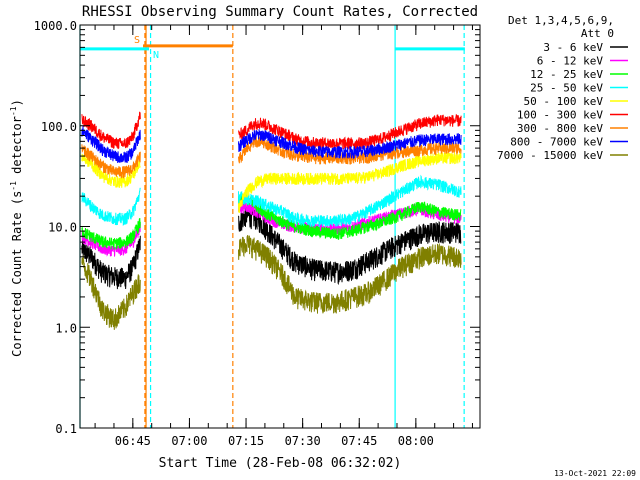  What do you see at coordinates (550, 155) in the screenshot?
I see `legend-label-8: 7000 - 15000 keV` at bounding box center [550, 155].